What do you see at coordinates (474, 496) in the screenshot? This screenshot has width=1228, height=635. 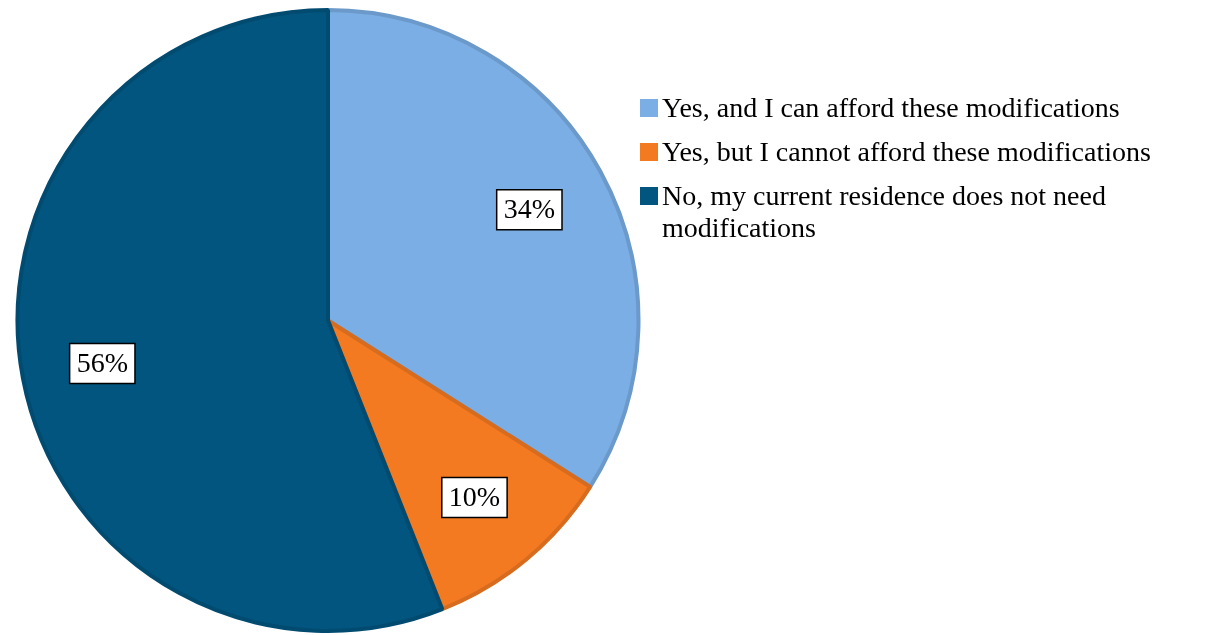 I see `data-label: 10%` at bounding box center [474, 496].